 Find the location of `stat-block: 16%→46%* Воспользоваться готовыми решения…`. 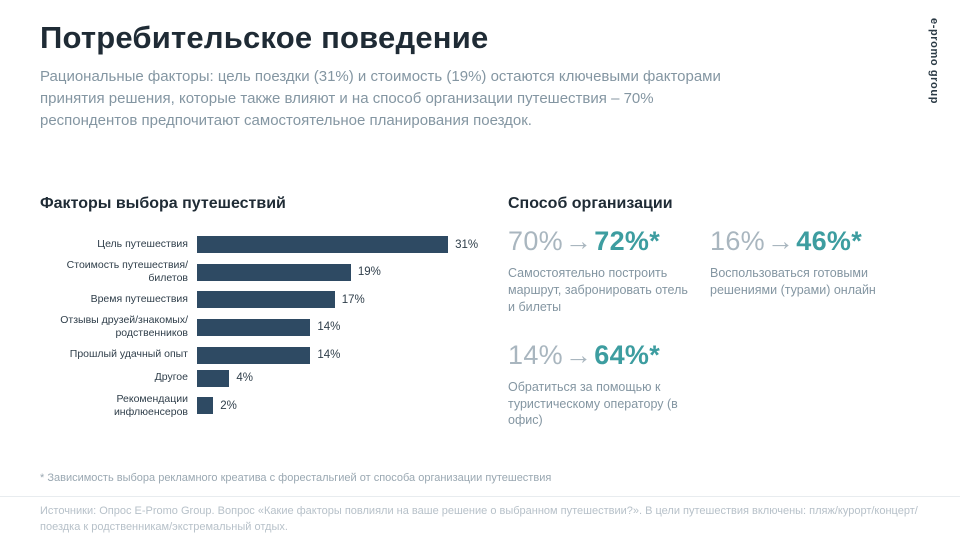

stat-block: 16%→46%* Воспользоваться готовыми решения… is located at coordinates (824, 271).